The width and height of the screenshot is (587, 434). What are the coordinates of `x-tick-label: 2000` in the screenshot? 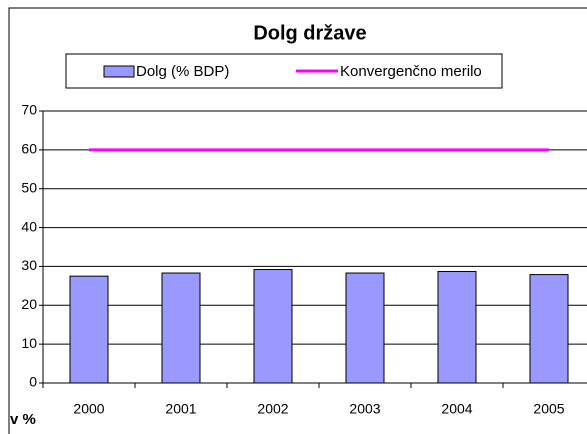 It's located at (88, 409).